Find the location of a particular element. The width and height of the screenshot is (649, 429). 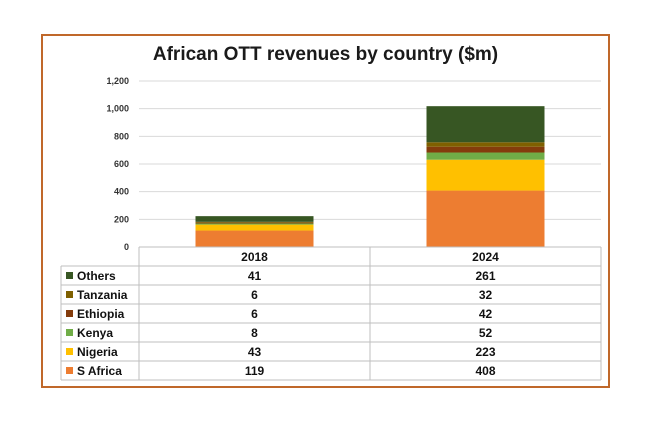

y-tick-label: 1,200 is located at coordinates (117, 81).